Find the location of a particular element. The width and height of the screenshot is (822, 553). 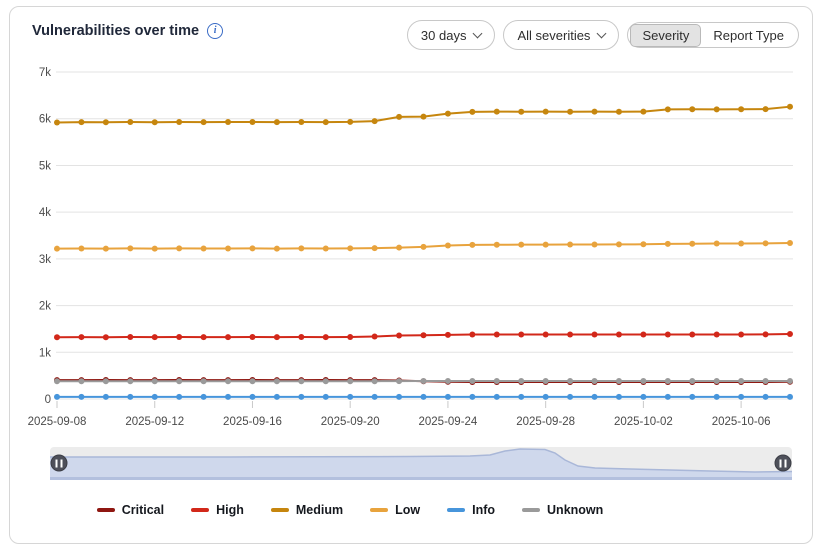

toggle-option-report-type: Report Type is located at coordinates (748, 35).